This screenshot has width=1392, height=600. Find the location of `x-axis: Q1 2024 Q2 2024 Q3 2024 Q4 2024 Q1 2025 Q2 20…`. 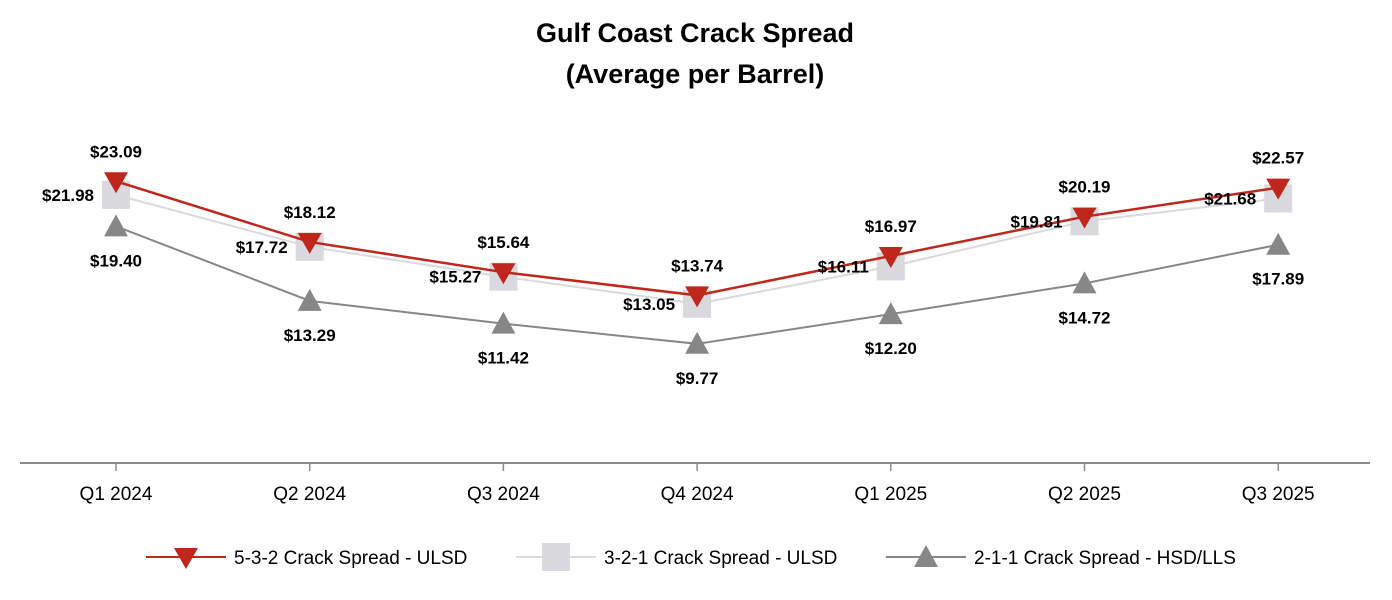

x-axis: Q1 2024 Q2 2024 Q3 2024 Q4 2024 Q1 2025 Q2 20… is located at coordinates (695, 483).